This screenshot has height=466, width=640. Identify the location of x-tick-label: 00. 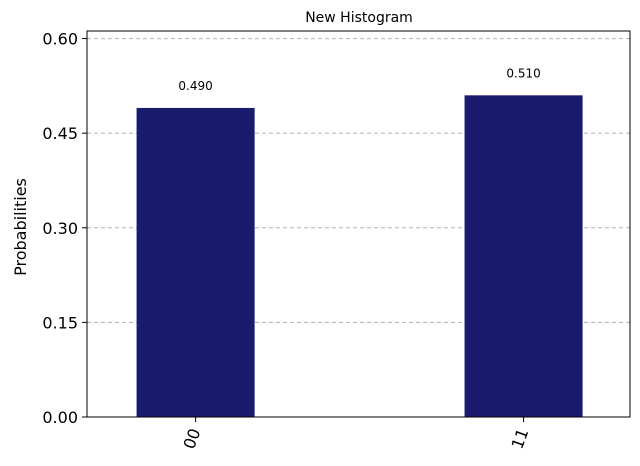
(192, 439).